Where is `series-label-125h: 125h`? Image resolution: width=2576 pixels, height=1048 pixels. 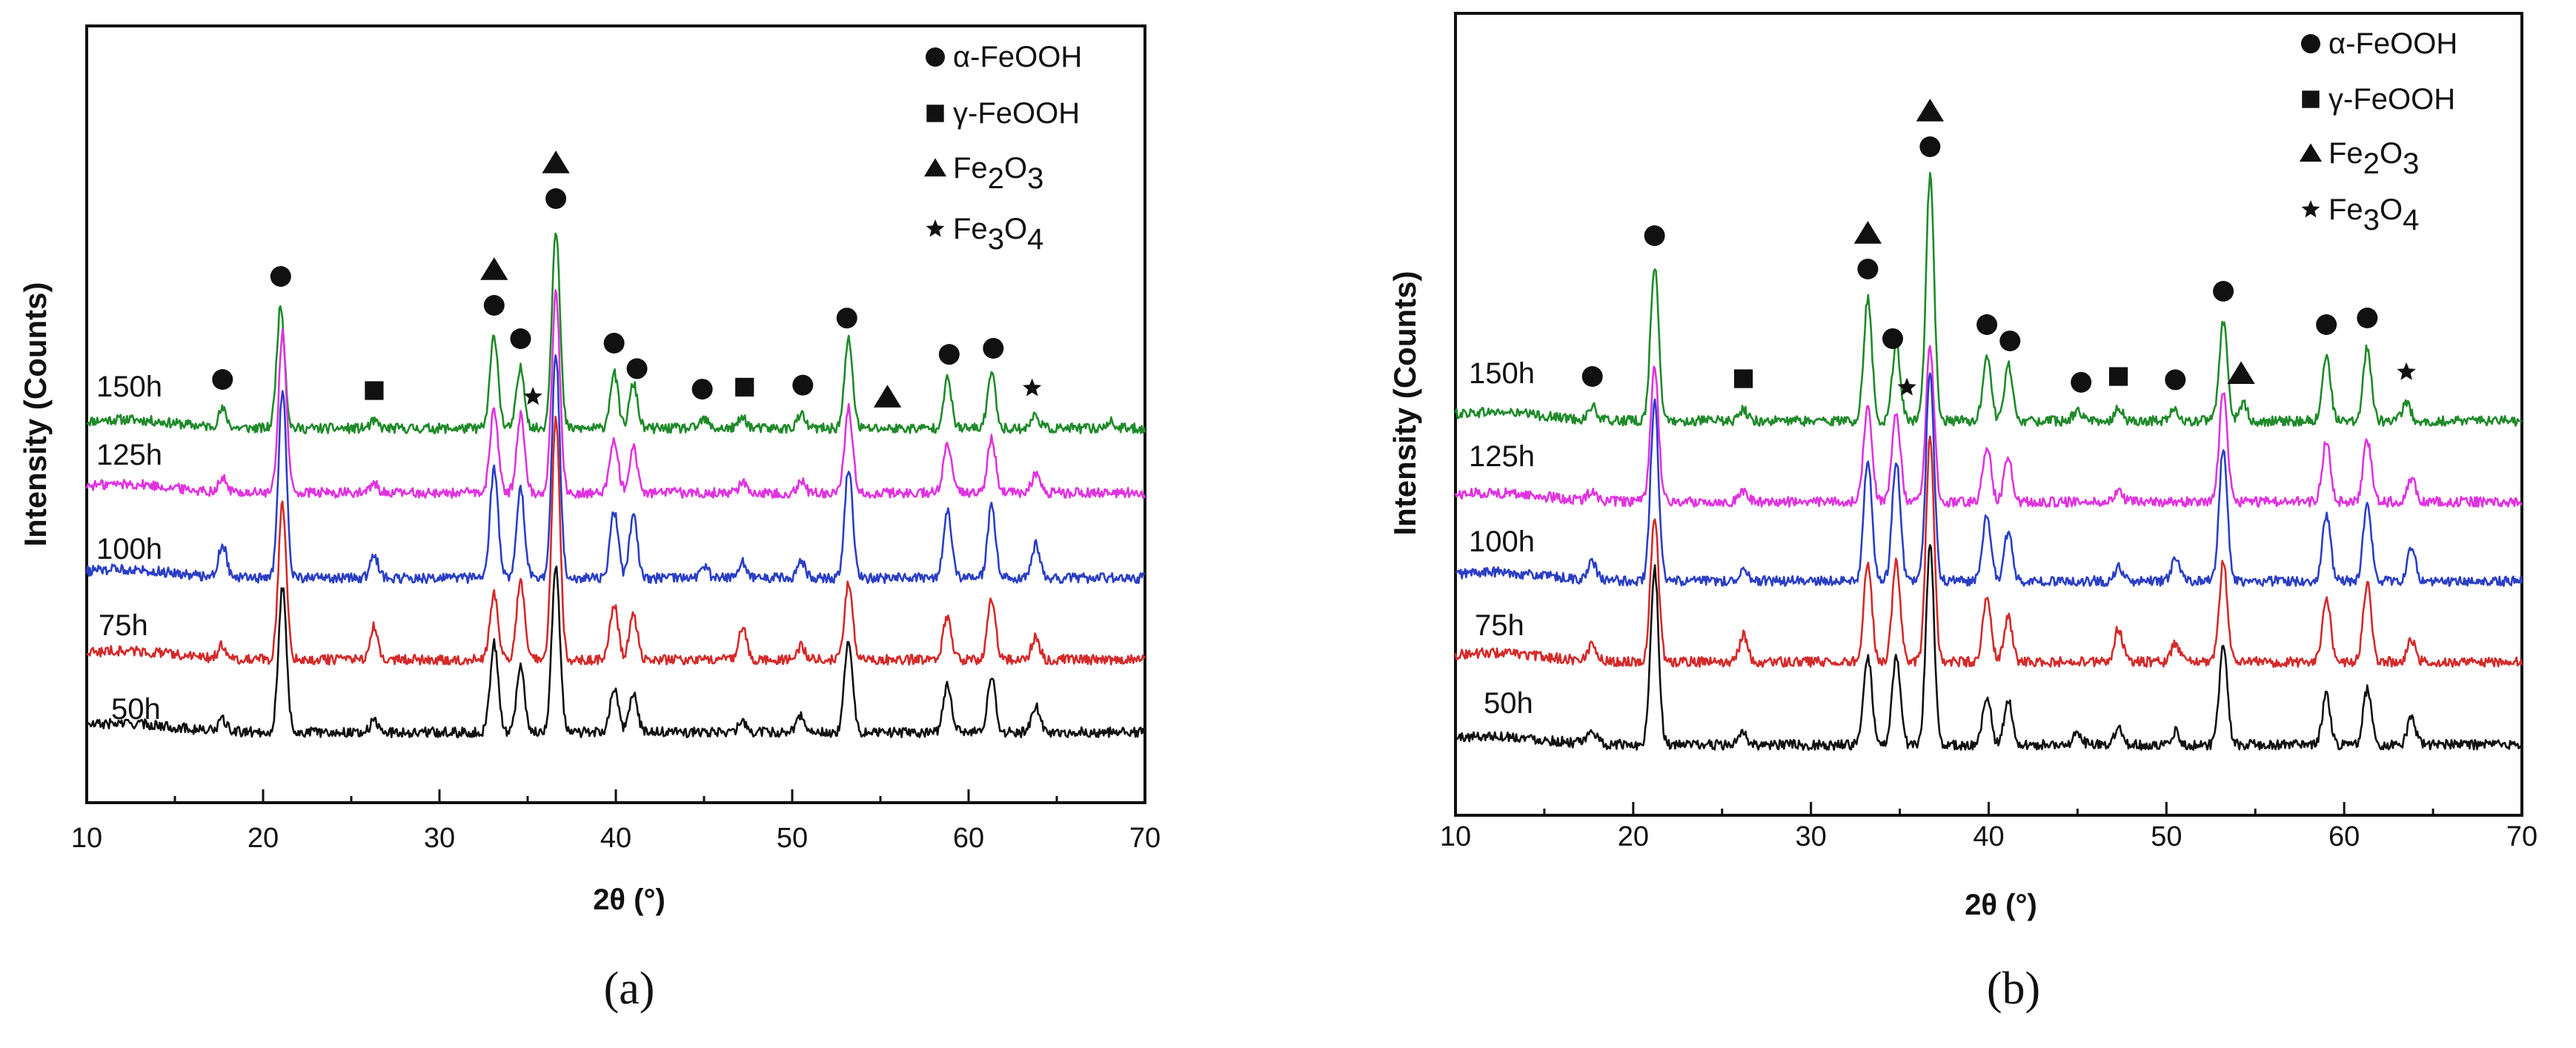
series-label-125h: 125h is located at coordinates (1502, 456).